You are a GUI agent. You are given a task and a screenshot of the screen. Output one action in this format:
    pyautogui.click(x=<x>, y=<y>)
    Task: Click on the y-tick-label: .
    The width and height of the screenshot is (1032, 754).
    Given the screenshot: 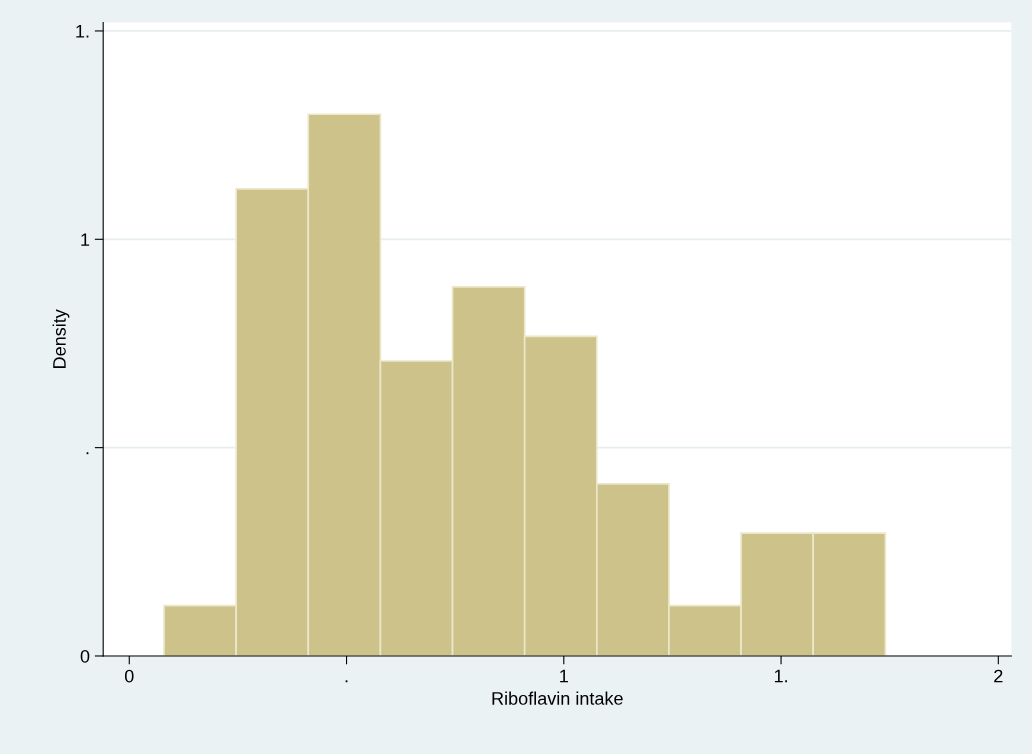 What is the action you would take?
    pyautogui.click(x=87, y=453)
    